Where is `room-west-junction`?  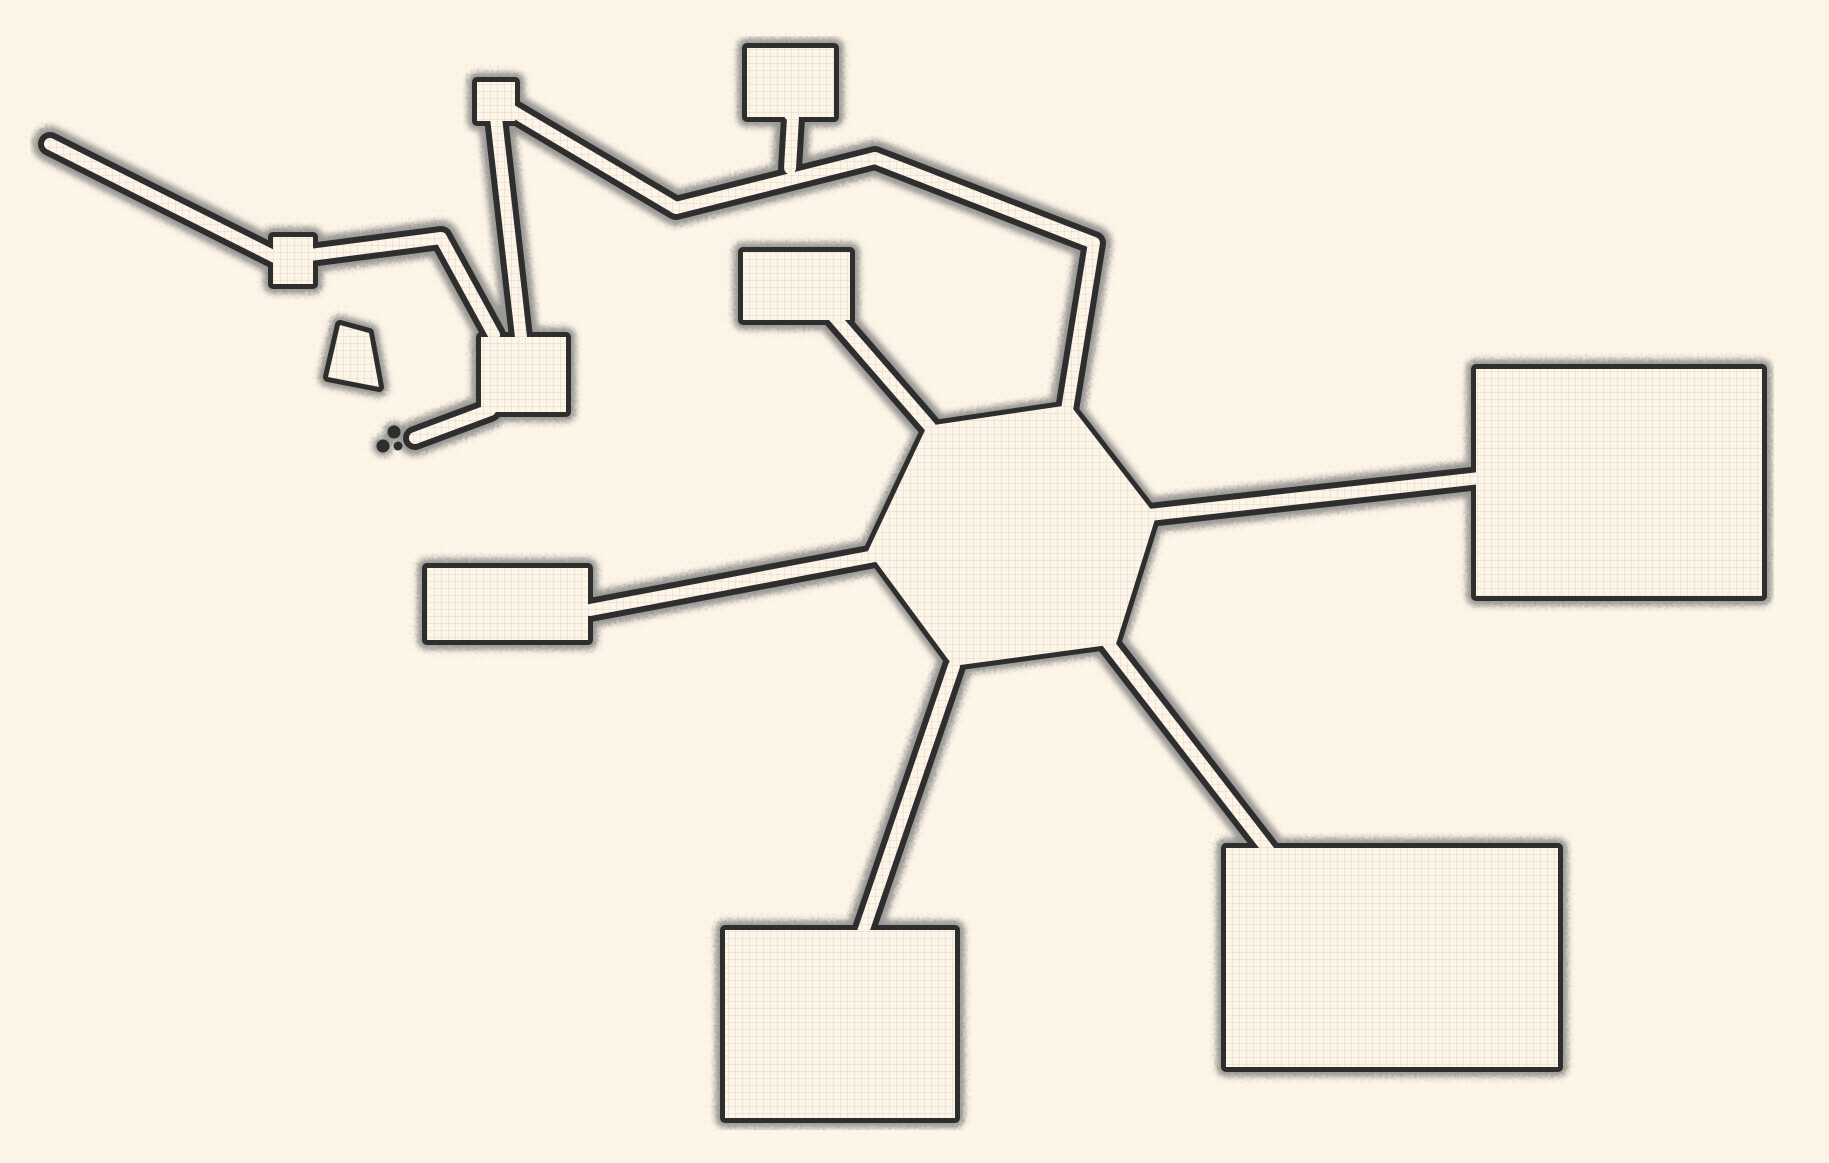
room-west-junction is located at coordinates (293, 260).